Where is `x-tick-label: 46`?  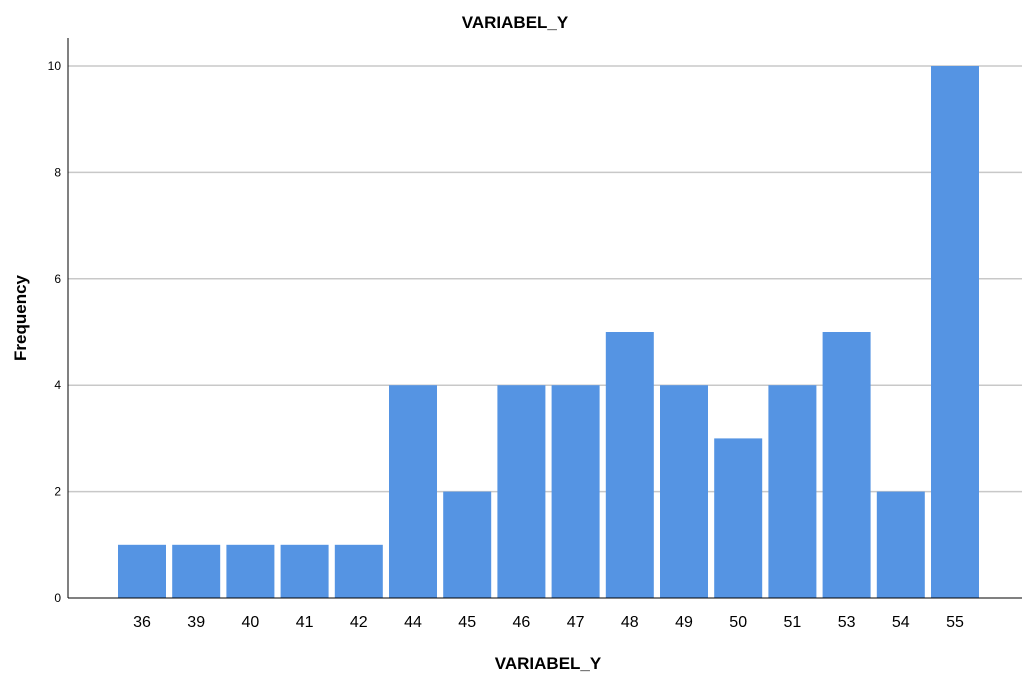 x-tick-label: 46 is located at coordinates (522, 622).